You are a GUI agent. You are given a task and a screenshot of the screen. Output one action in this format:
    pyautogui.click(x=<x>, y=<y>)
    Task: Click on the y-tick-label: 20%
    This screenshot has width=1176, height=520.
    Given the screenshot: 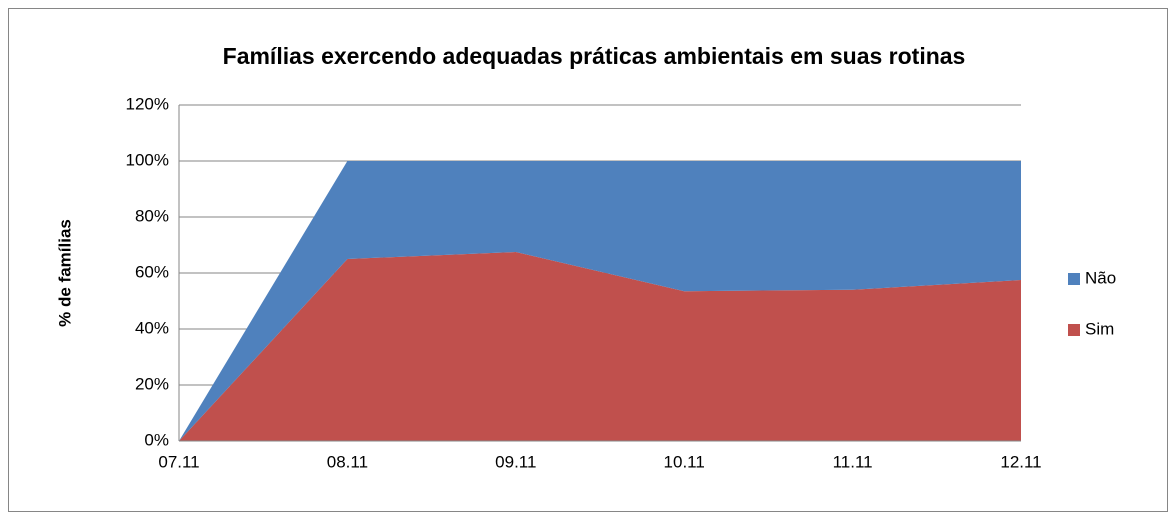 What is the action you would take?
    pyautogui.click(x=152, y=383)
    